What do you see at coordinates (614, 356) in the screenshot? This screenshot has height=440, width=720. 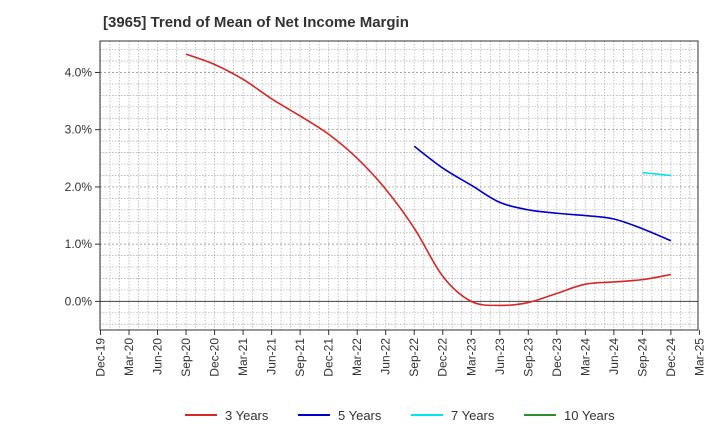 I see `x-tick-label: Jun-24` at bounding box center [614, 356].